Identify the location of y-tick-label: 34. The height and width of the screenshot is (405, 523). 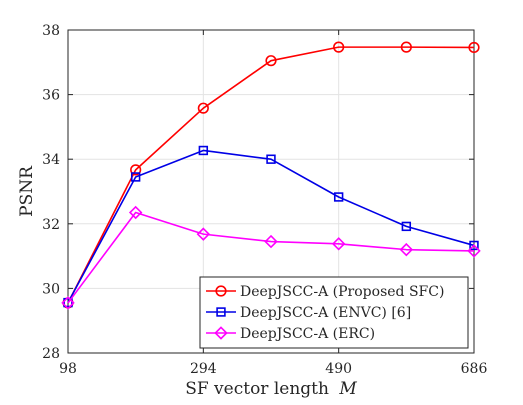
(51, 160).